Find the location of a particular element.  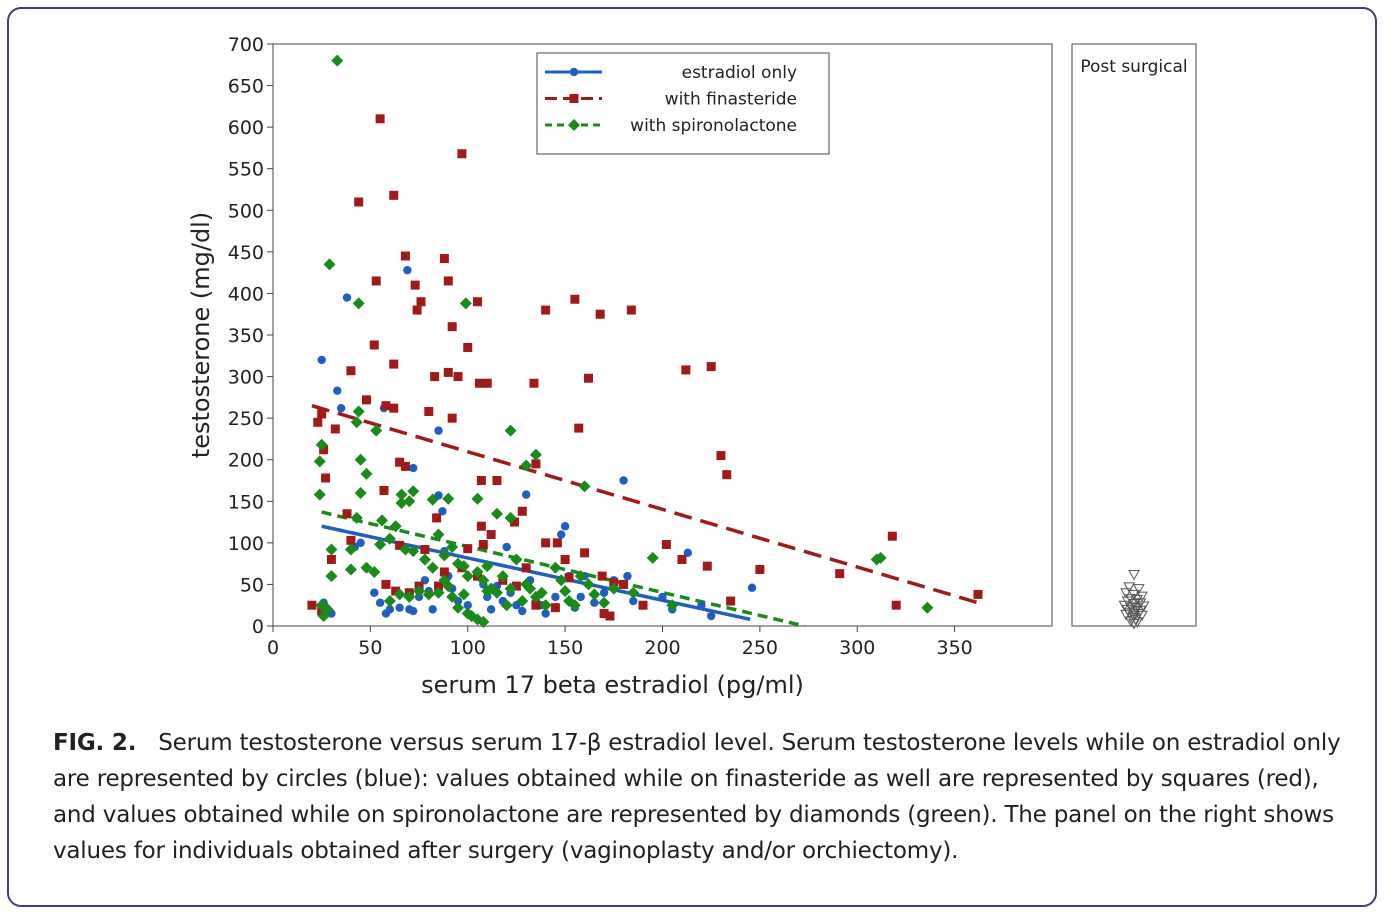

y-tick-label: 700 is located at coordinates (246, 45).